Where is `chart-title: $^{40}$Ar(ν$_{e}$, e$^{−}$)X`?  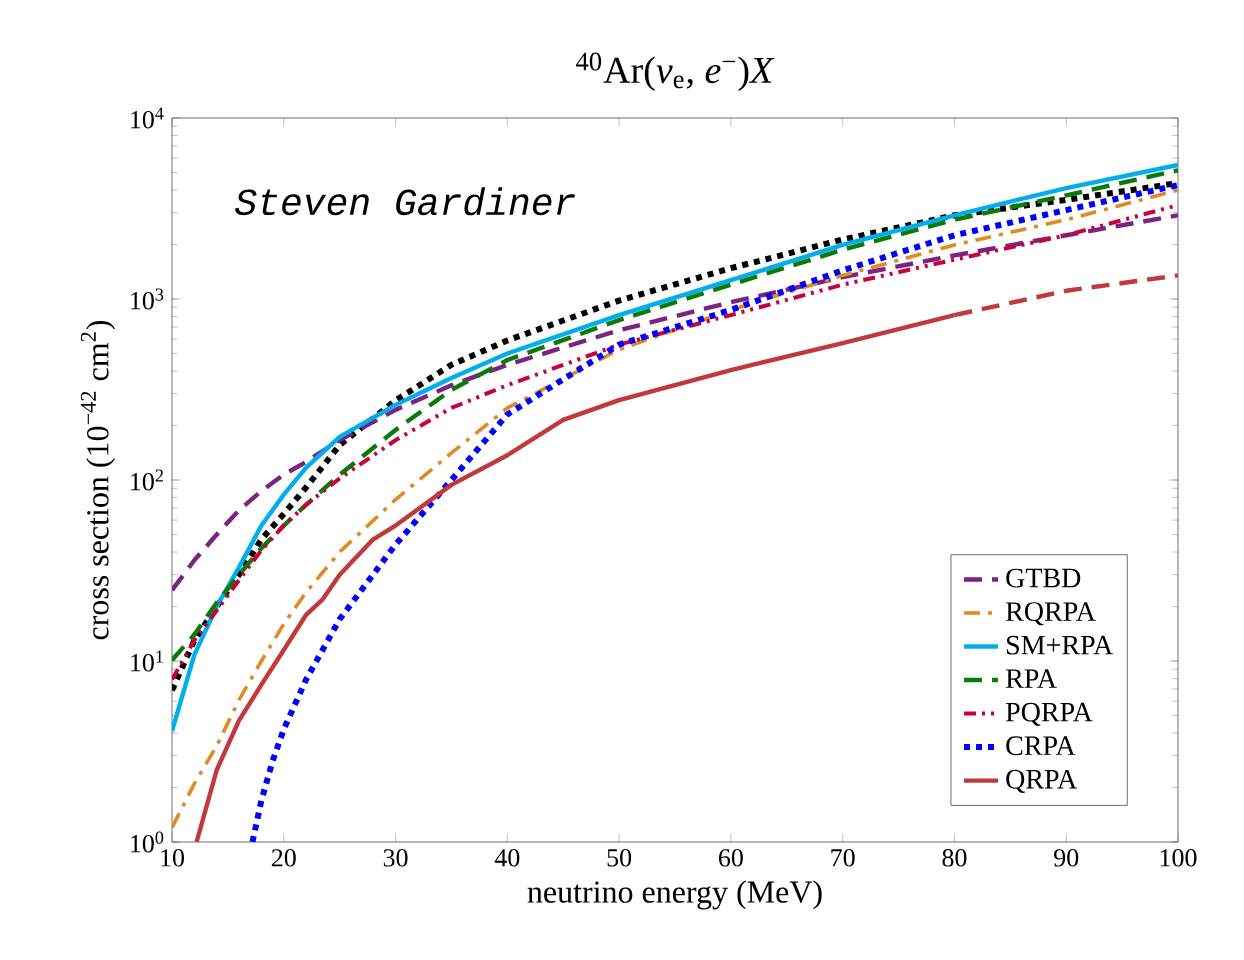 chart-title: $^{40}$Ar(ν$_{e}$, e$^{−}$)X is located at coordinates (675, 71).